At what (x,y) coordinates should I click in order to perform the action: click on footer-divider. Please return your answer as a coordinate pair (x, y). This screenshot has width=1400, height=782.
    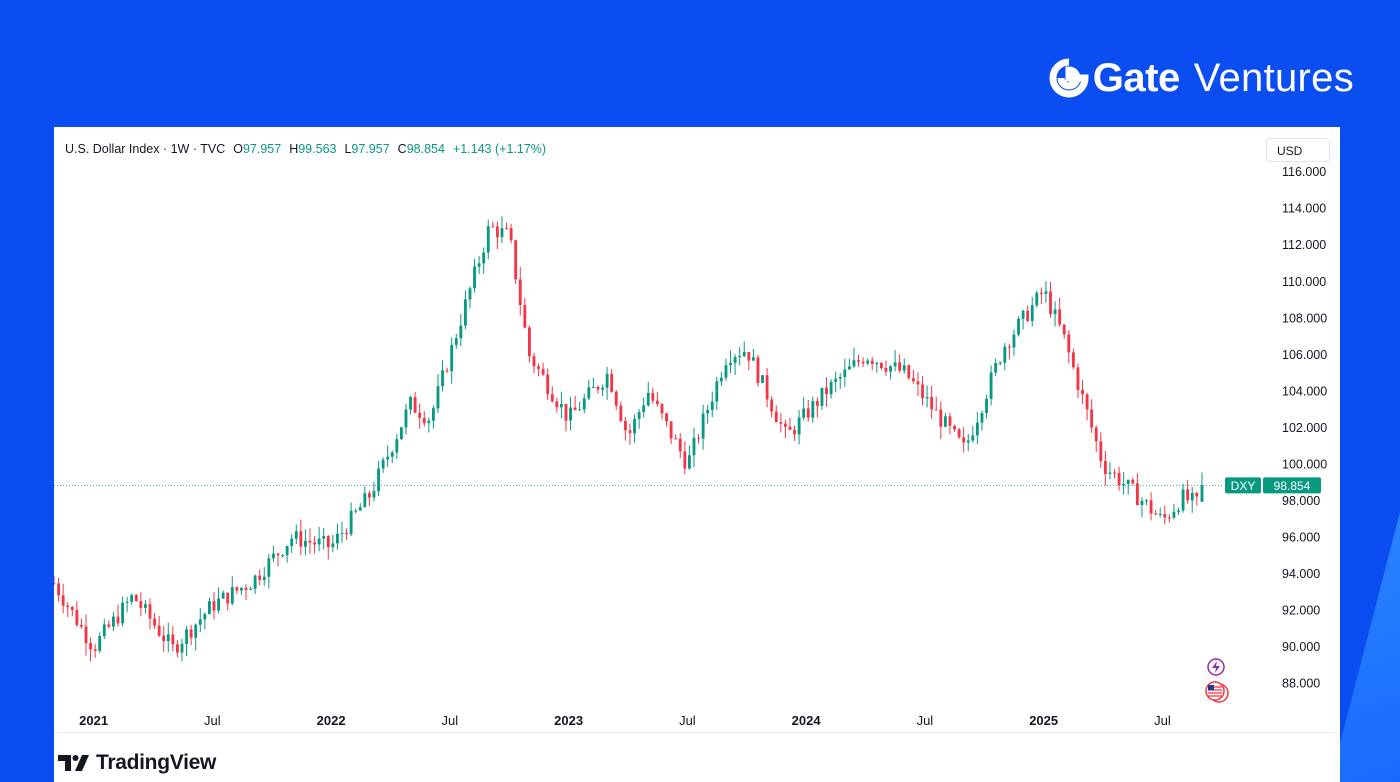
    Looking at the image, I should click on (697, 732).